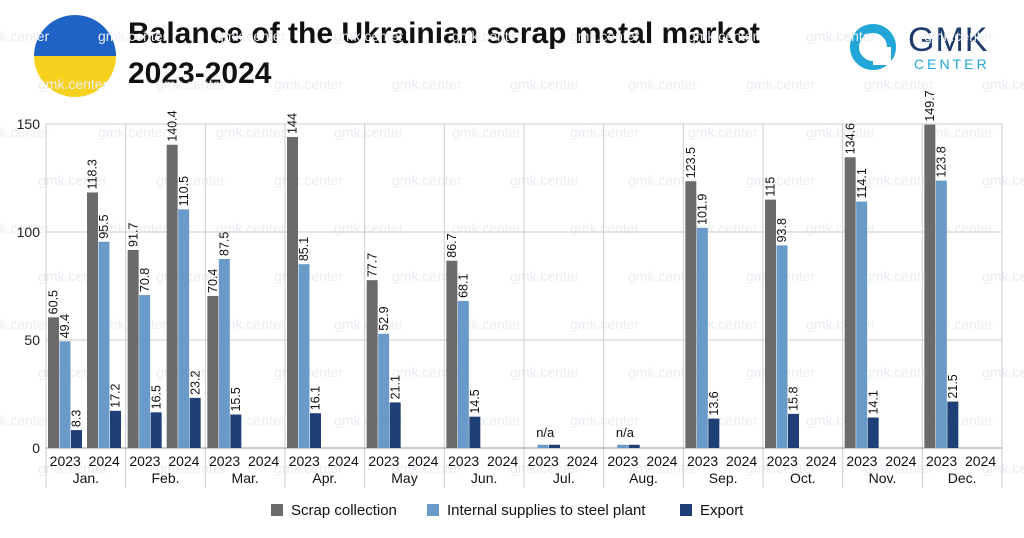 The image size is (1024, 538). Describe the element at coordinates (213, 371) in the screenshot. I see `bar-2023-mar-s0` at that location.